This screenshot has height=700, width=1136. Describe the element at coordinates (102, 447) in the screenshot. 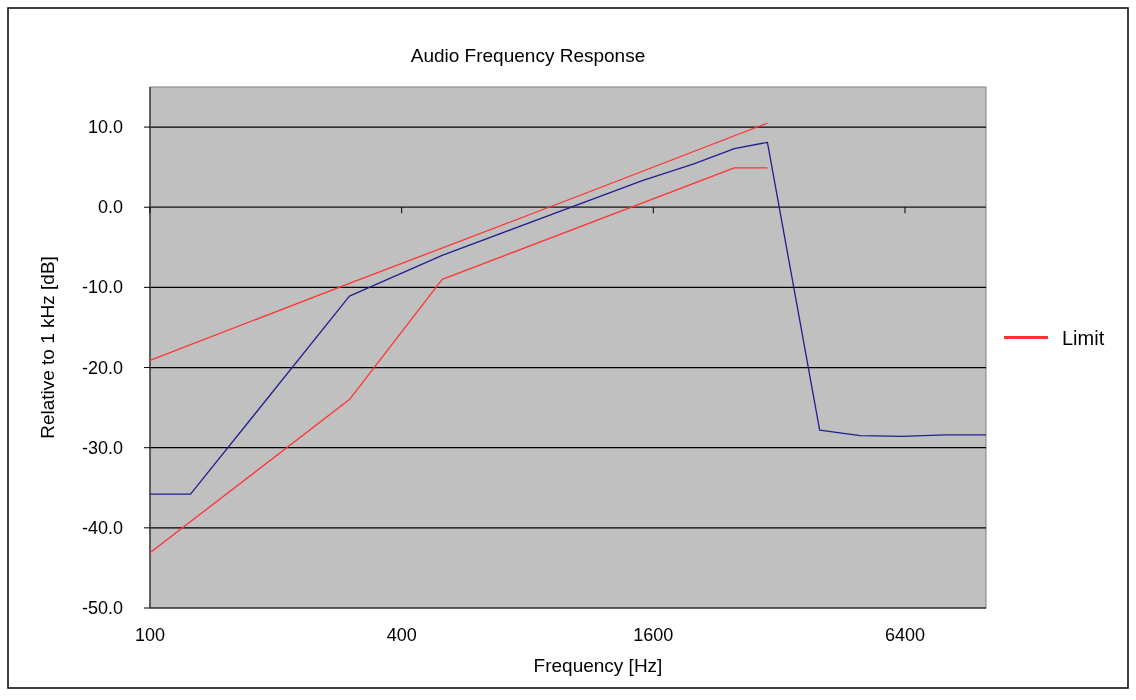

I see `y-tick-label: -30.0` at that location.